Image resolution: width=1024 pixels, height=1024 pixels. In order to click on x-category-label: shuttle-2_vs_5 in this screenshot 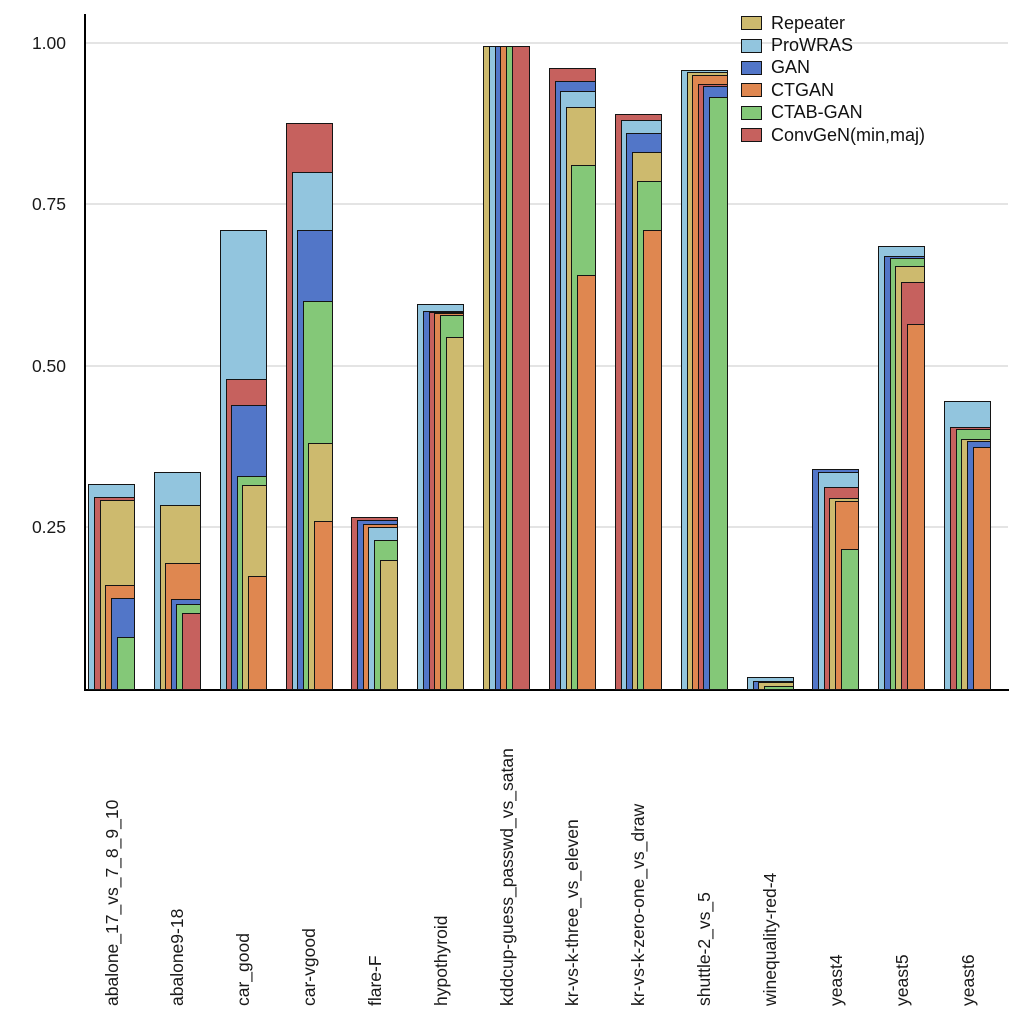, I will do `click(704, 949)`.